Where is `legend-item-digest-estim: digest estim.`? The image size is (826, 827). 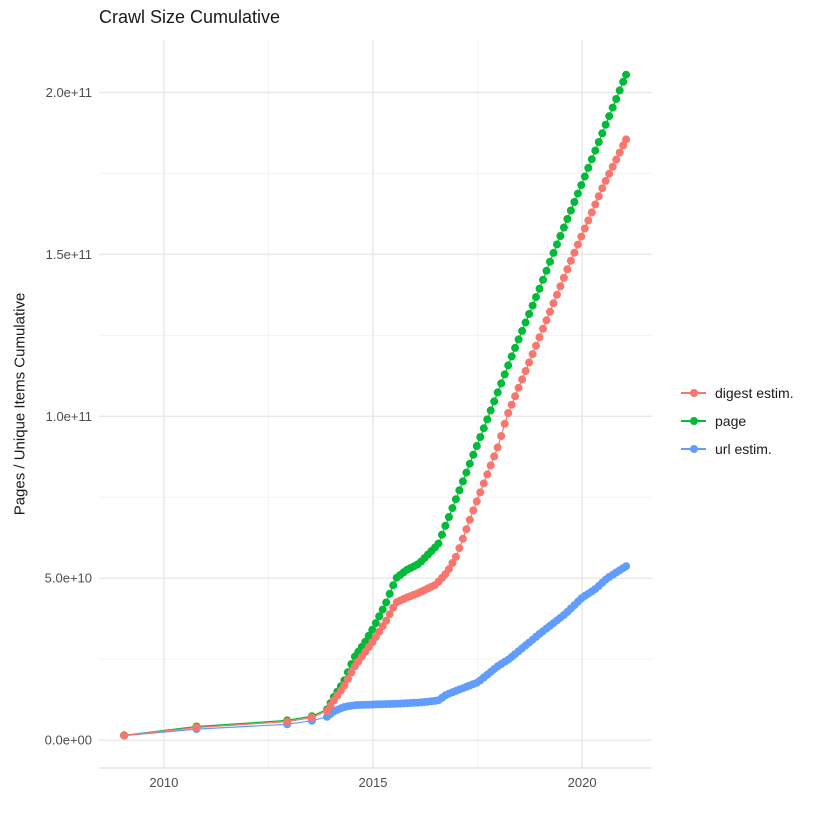
legend-item-digest-estim: digest estim. is located at coordinates (737, 393).